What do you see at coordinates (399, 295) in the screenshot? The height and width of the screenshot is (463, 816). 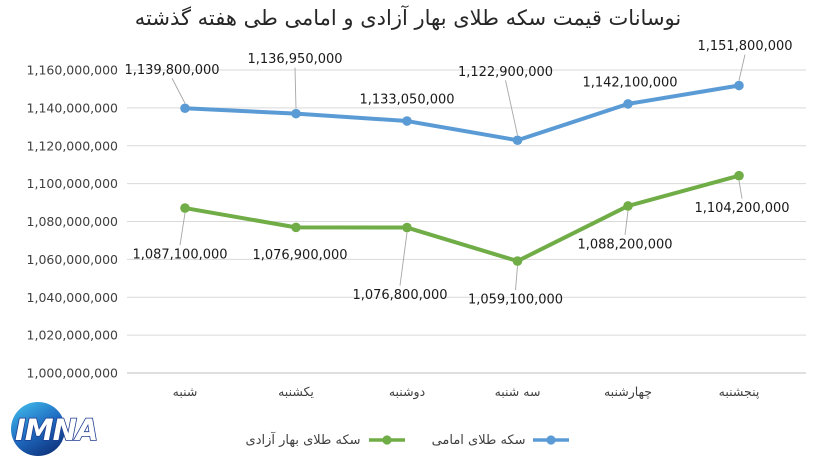 I see `data-point-label: 1,076,800,000` at bounding box center [399, 295].